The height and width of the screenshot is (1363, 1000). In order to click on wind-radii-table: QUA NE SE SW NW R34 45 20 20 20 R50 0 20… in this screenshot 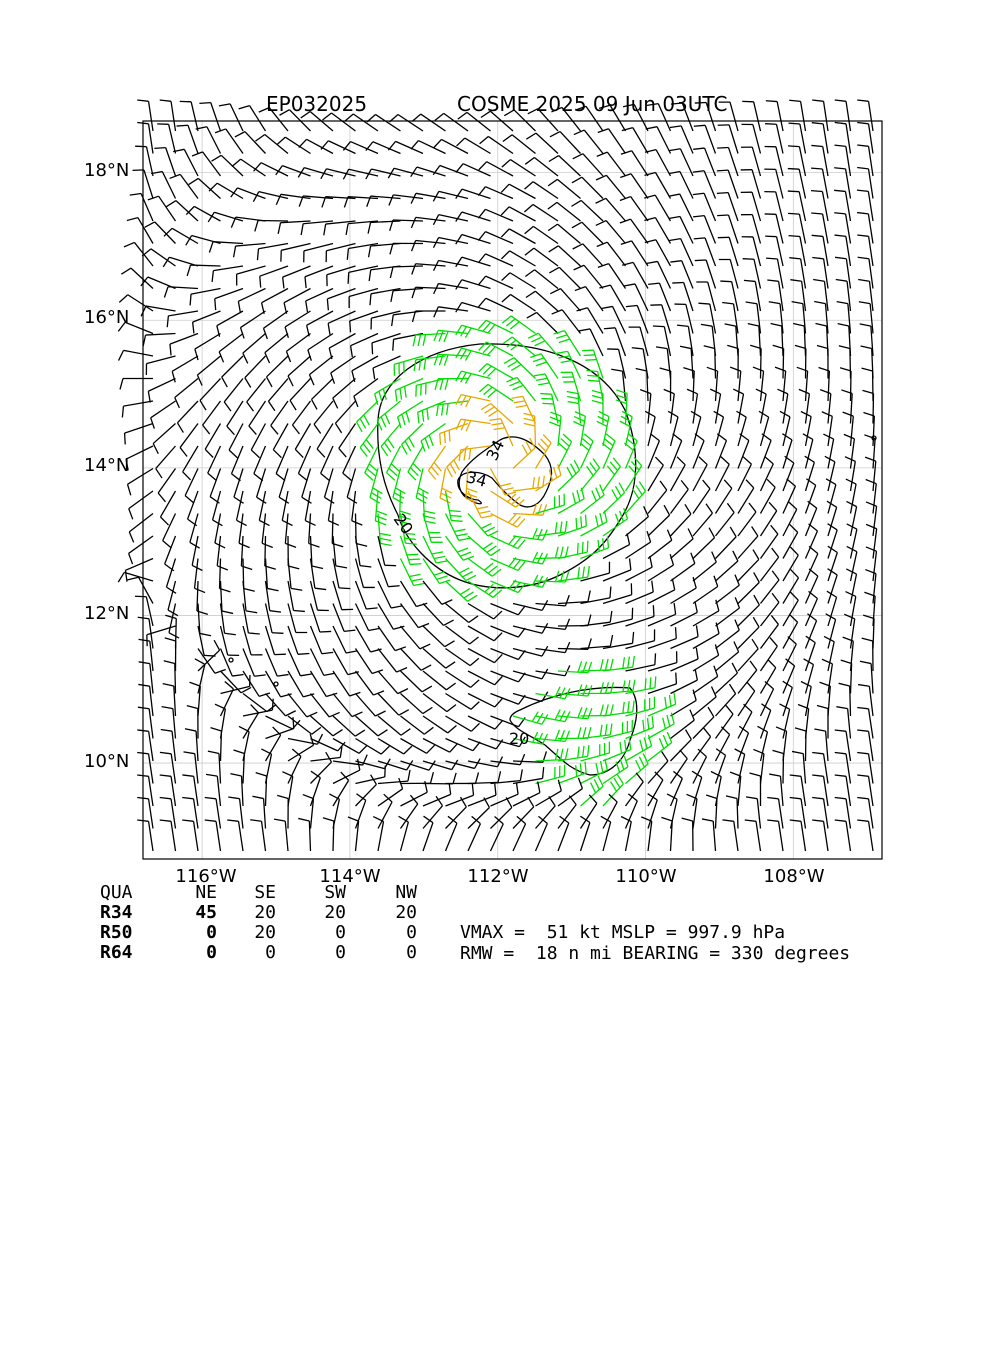, I will do `click(220, 928)`.